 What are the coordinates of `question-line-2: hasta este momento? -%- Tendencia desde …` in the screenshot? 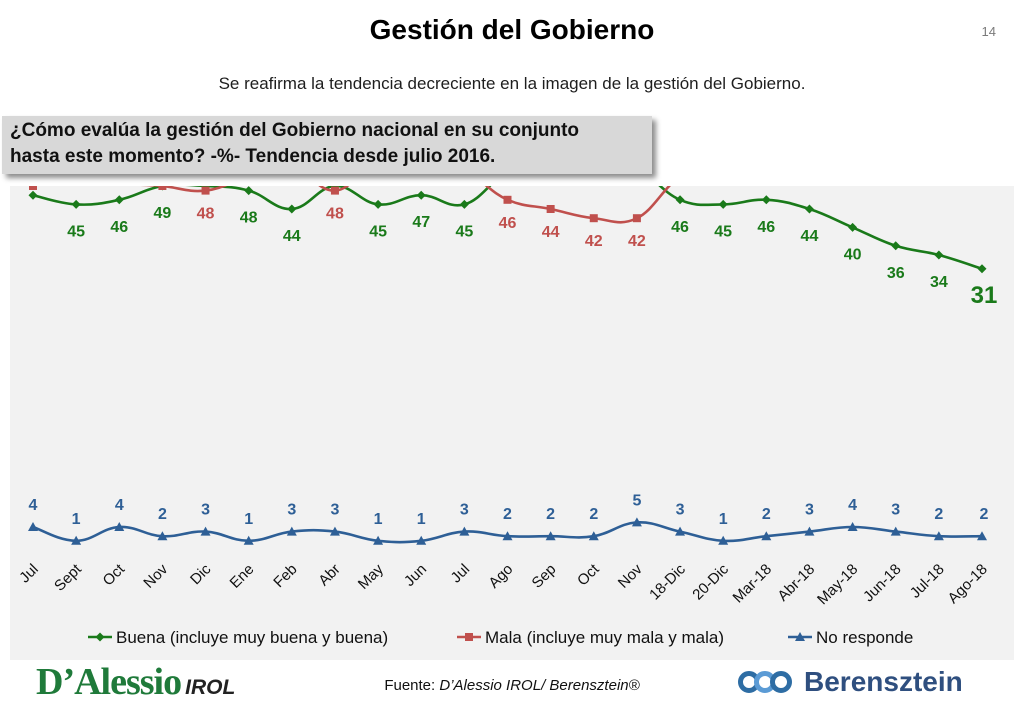 It's located at (253, 156).